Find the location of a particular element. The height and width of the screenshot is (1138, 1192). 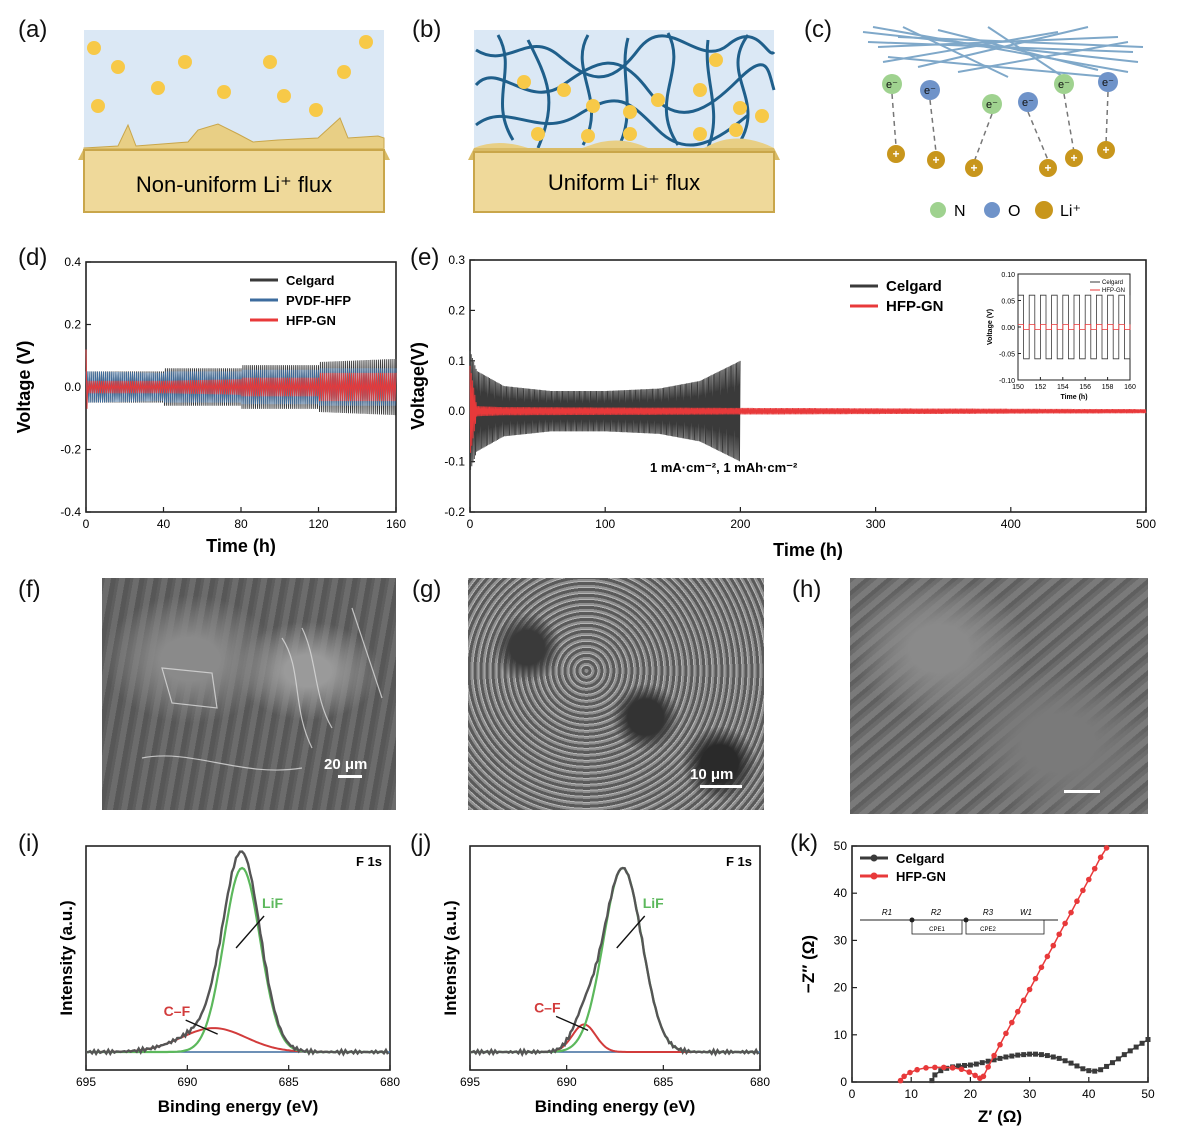

lithium-ions-a is located at coordinates (230, 76).